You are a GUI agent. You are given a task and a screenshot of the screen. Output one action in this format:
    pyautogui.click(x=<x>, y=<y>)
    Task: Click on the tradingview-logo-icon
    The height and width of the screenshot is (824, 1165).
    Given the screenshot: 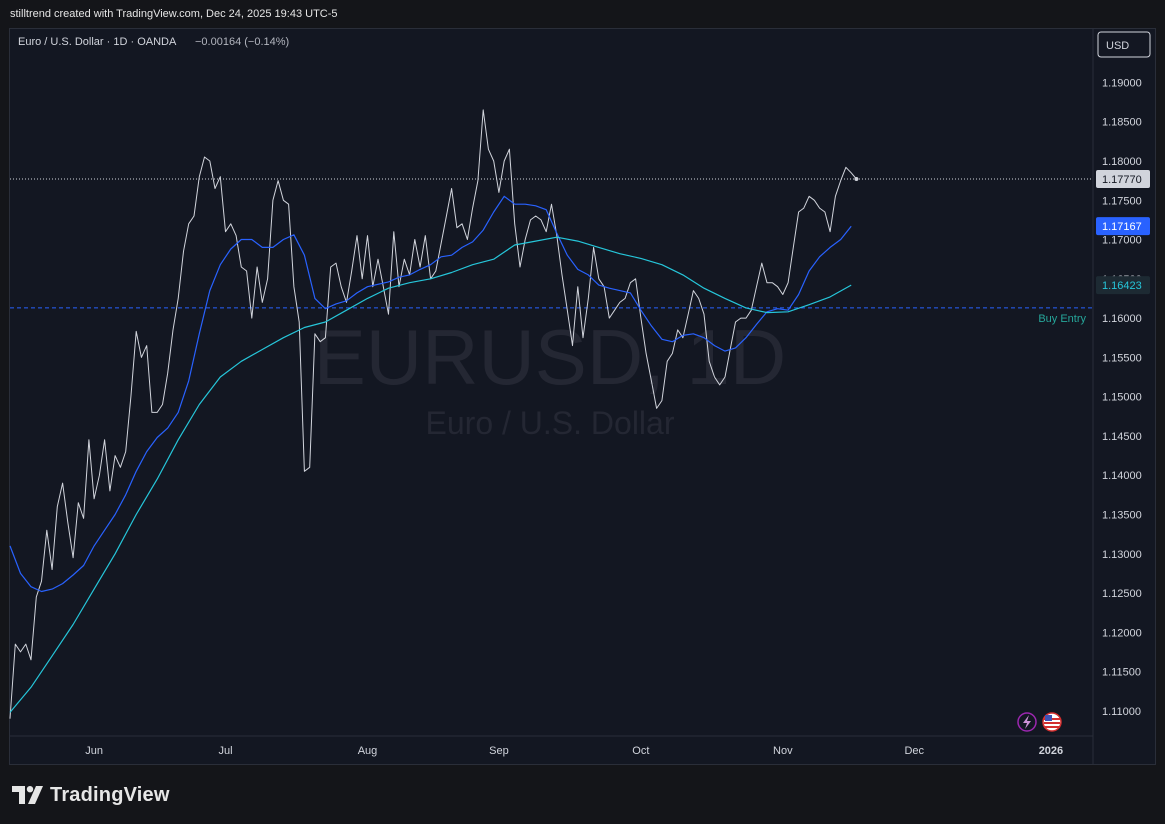 What is the action you would take?
    pyautogui.click(x=27, y=795)
    